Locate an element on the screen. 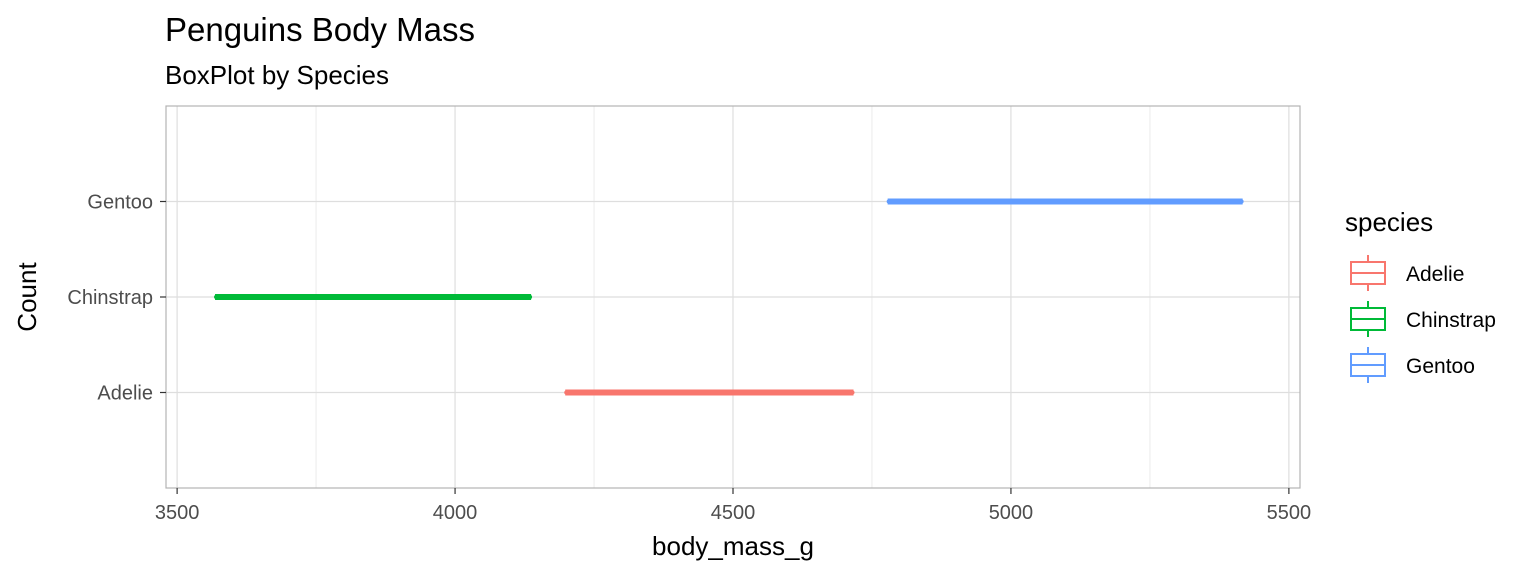 Image resolution: width=1536 pixels, height=576 pixels. x-axis: 3500 4000 4500 5000 5500 is located at coordinates (733, 506).